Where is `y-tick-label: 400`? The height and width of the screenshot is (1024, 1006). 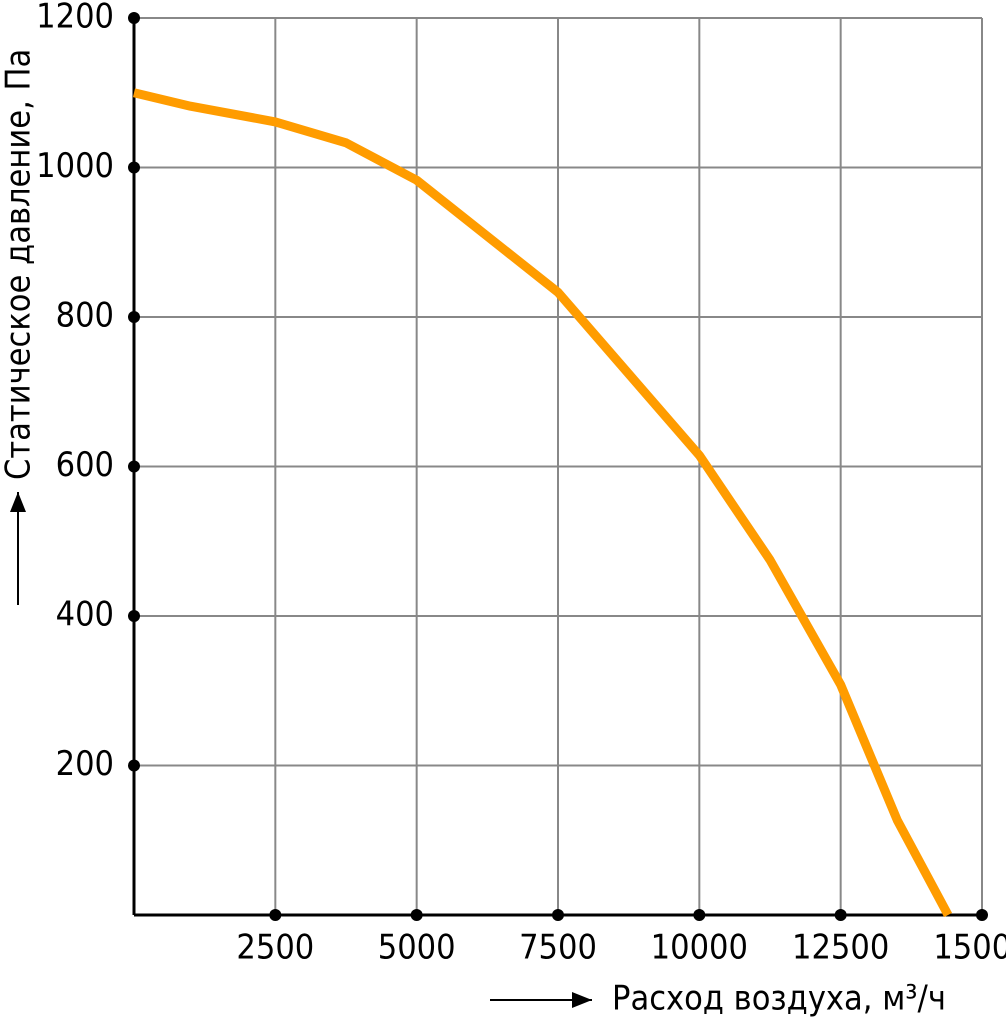
y-tick-label: 400 is located at coordinates (85, 615).